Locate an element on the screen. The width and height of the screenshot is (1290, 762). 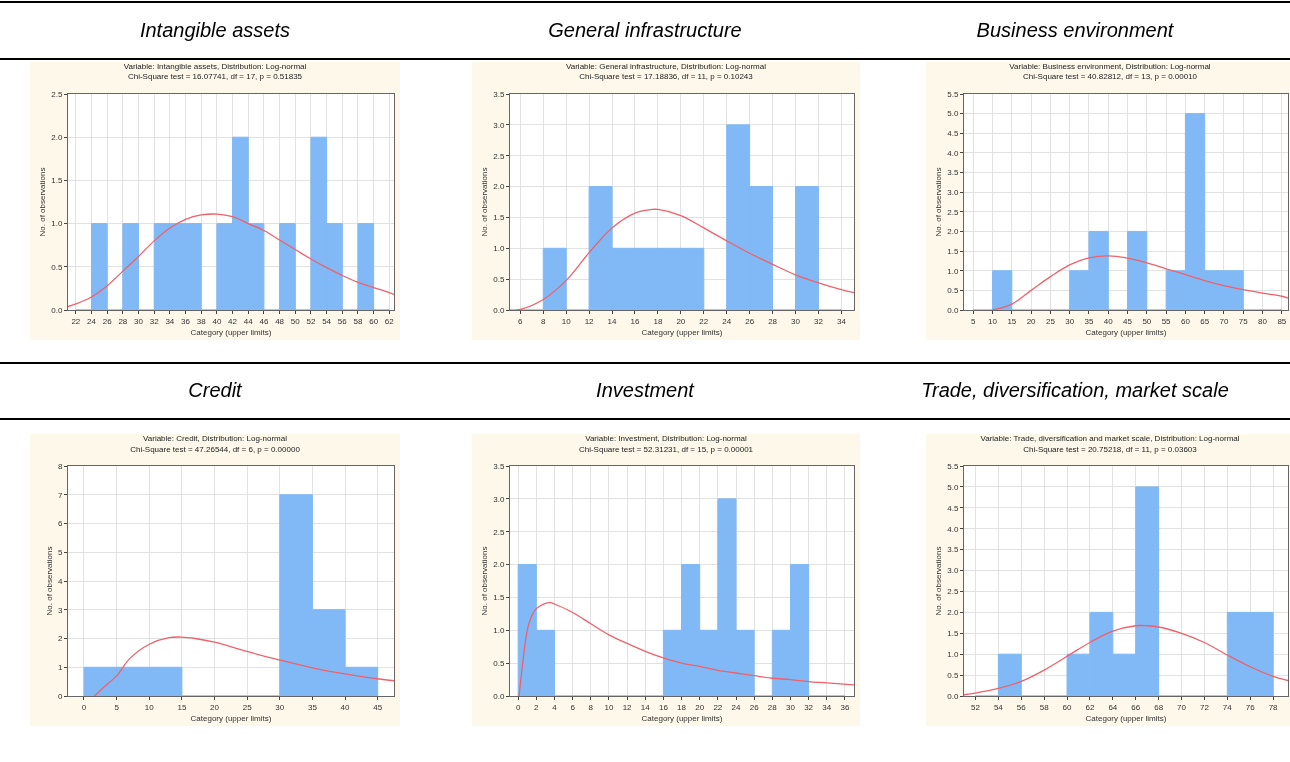
x-tick-label: 4 is located at coordinates (555, 707).